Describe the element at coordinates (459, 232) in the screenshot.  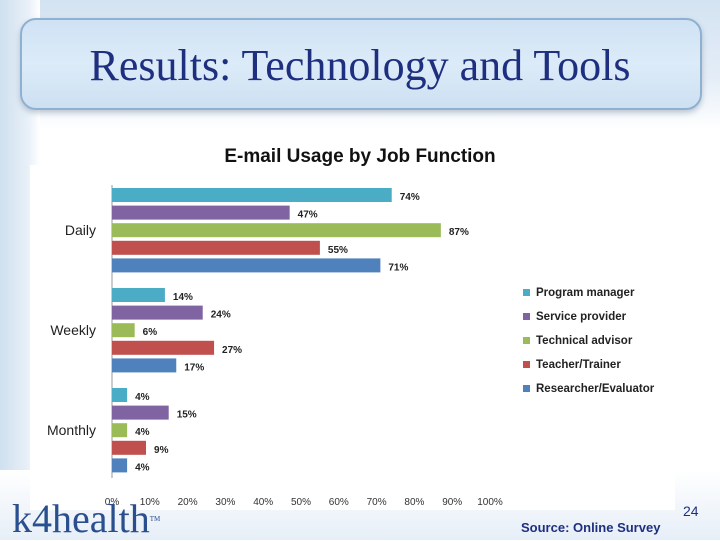
I see `data-label: 87%` at that location.